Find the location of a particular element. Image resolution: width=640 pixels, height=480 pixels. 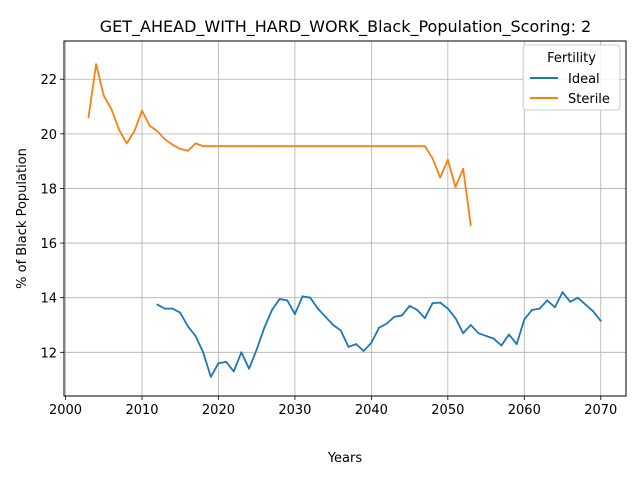

y-tick-label: 18 is located at coordinates (48, 189).